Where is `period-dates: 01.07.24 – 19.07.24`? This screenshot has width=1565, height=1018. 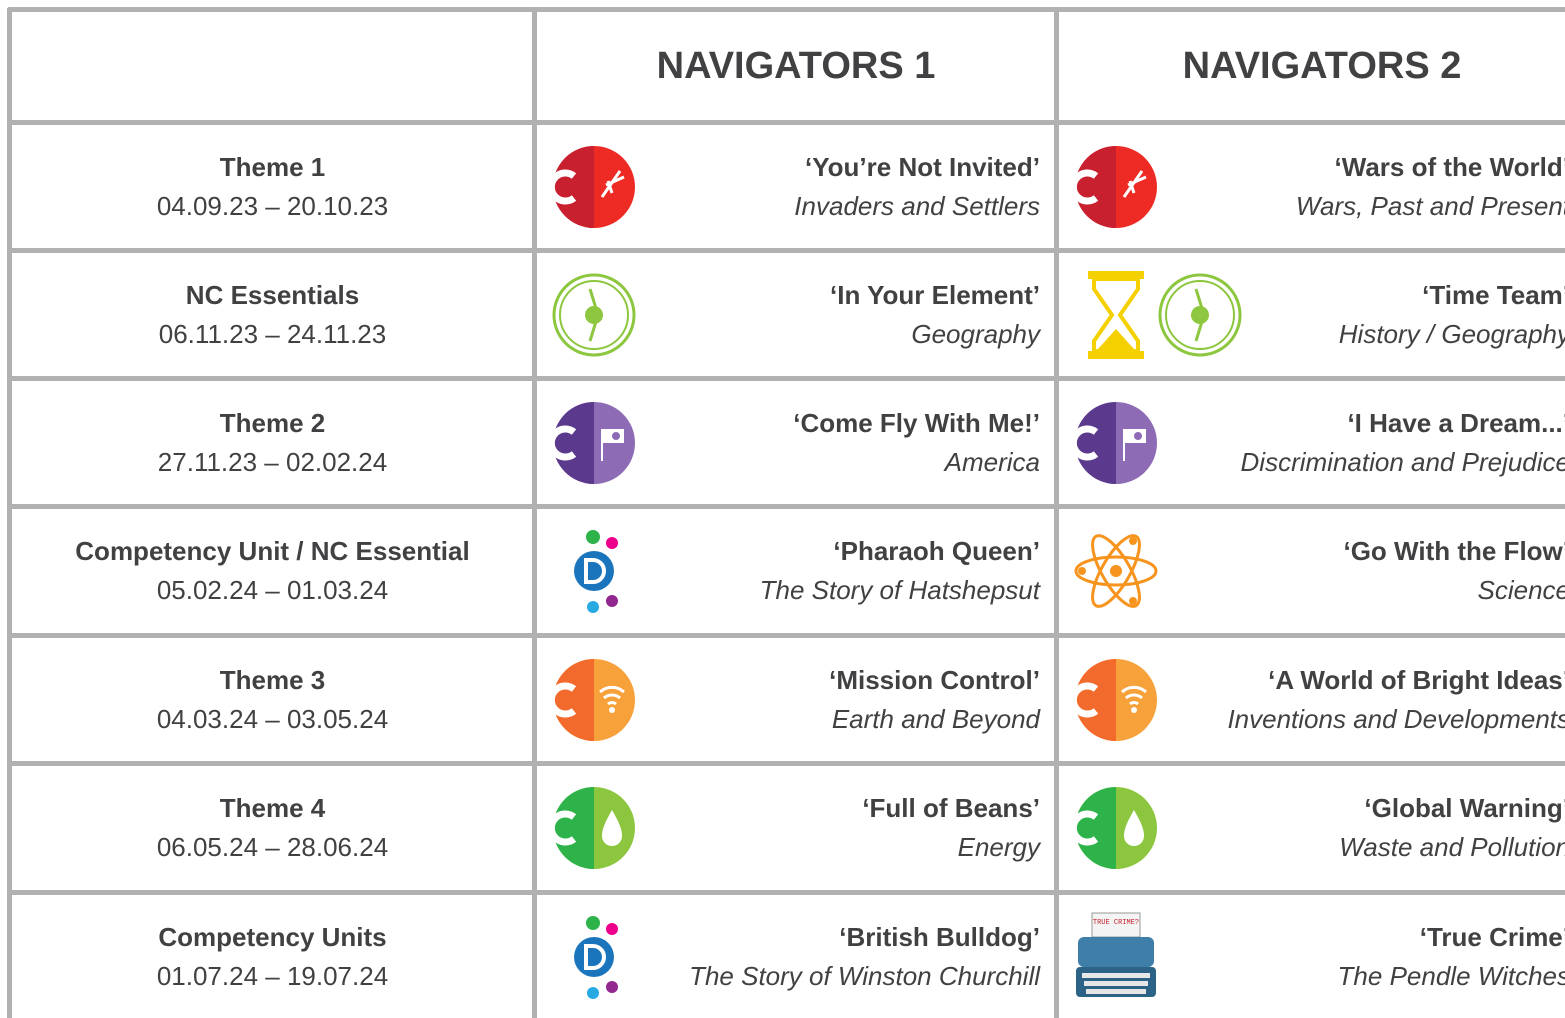
period-dates: 01.07.24 – 19.07.24 is located at coordinates (272, 976).